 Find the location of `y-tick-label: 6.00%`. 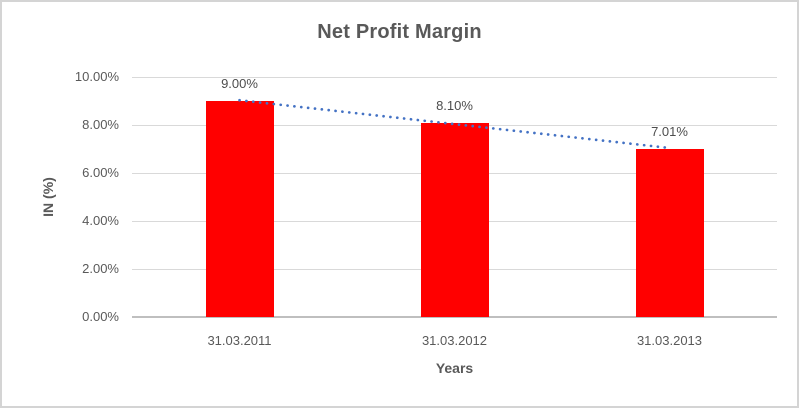

y-tick-label: 6.00% is located at coordinates (100, 172).